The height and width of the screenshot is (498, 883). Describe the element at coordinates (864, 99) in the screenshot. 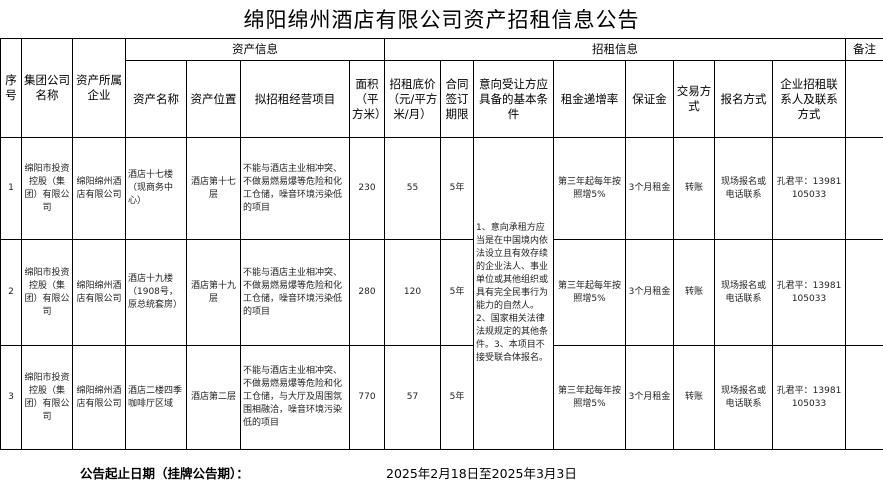

I see `header-remark-blank` at that location.